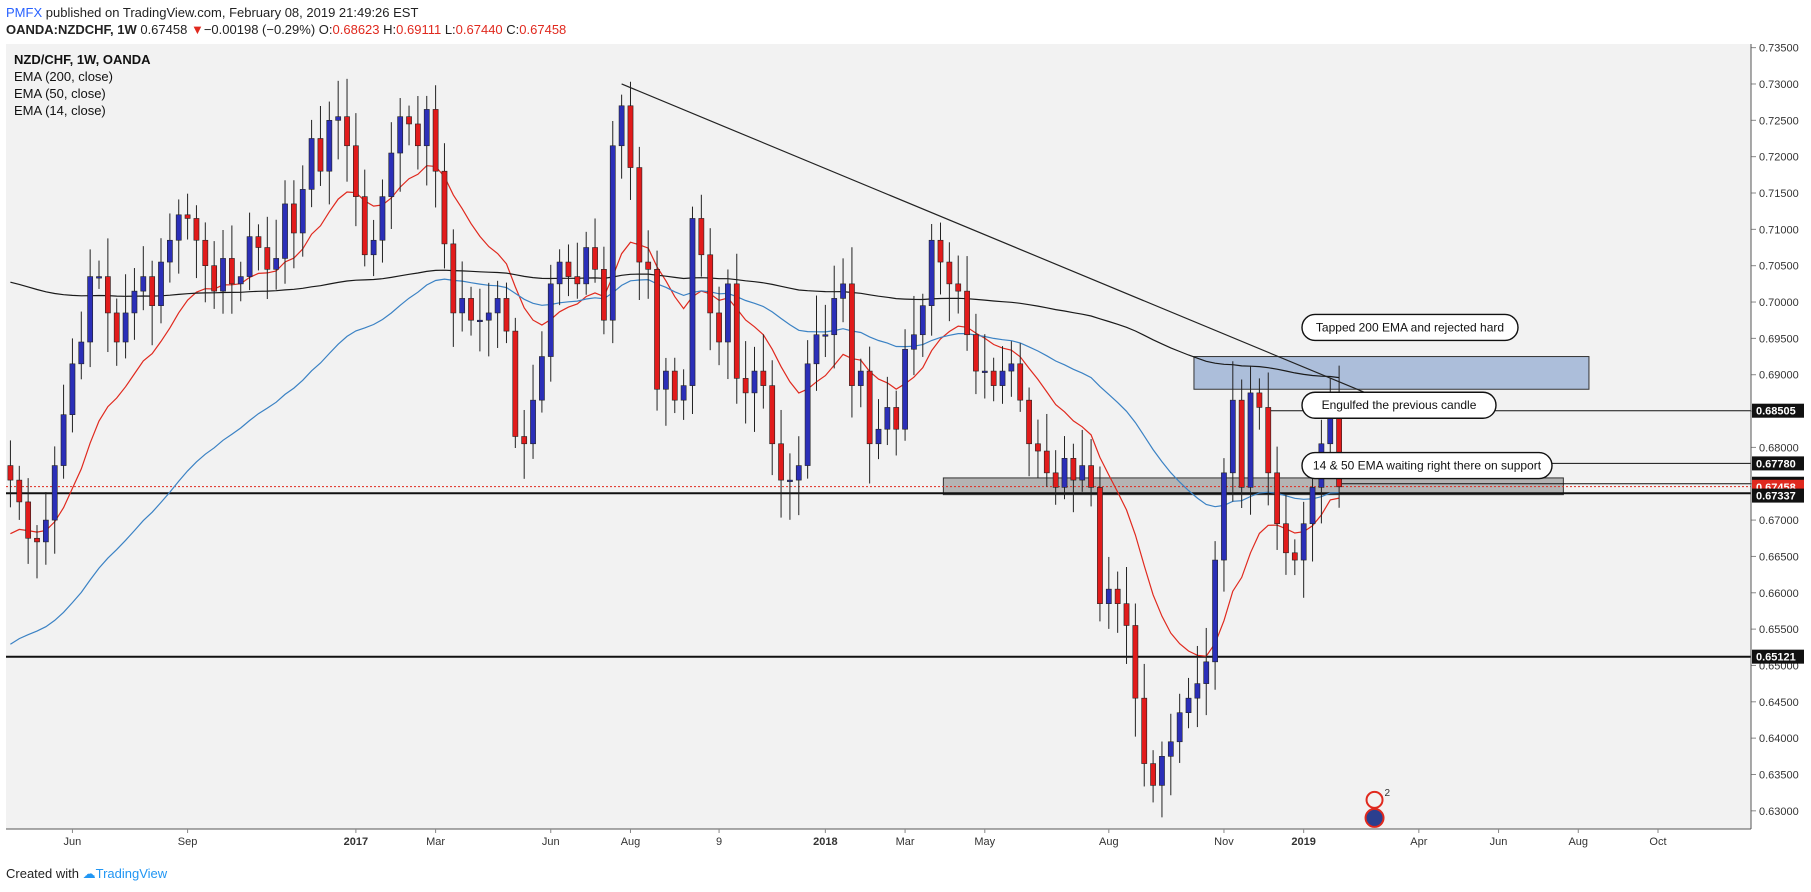  What do you see at coordinates (1779, 703) in the screenshot?
I see `y-tick-label: 0.64500` at bounding box center [1779, 703].